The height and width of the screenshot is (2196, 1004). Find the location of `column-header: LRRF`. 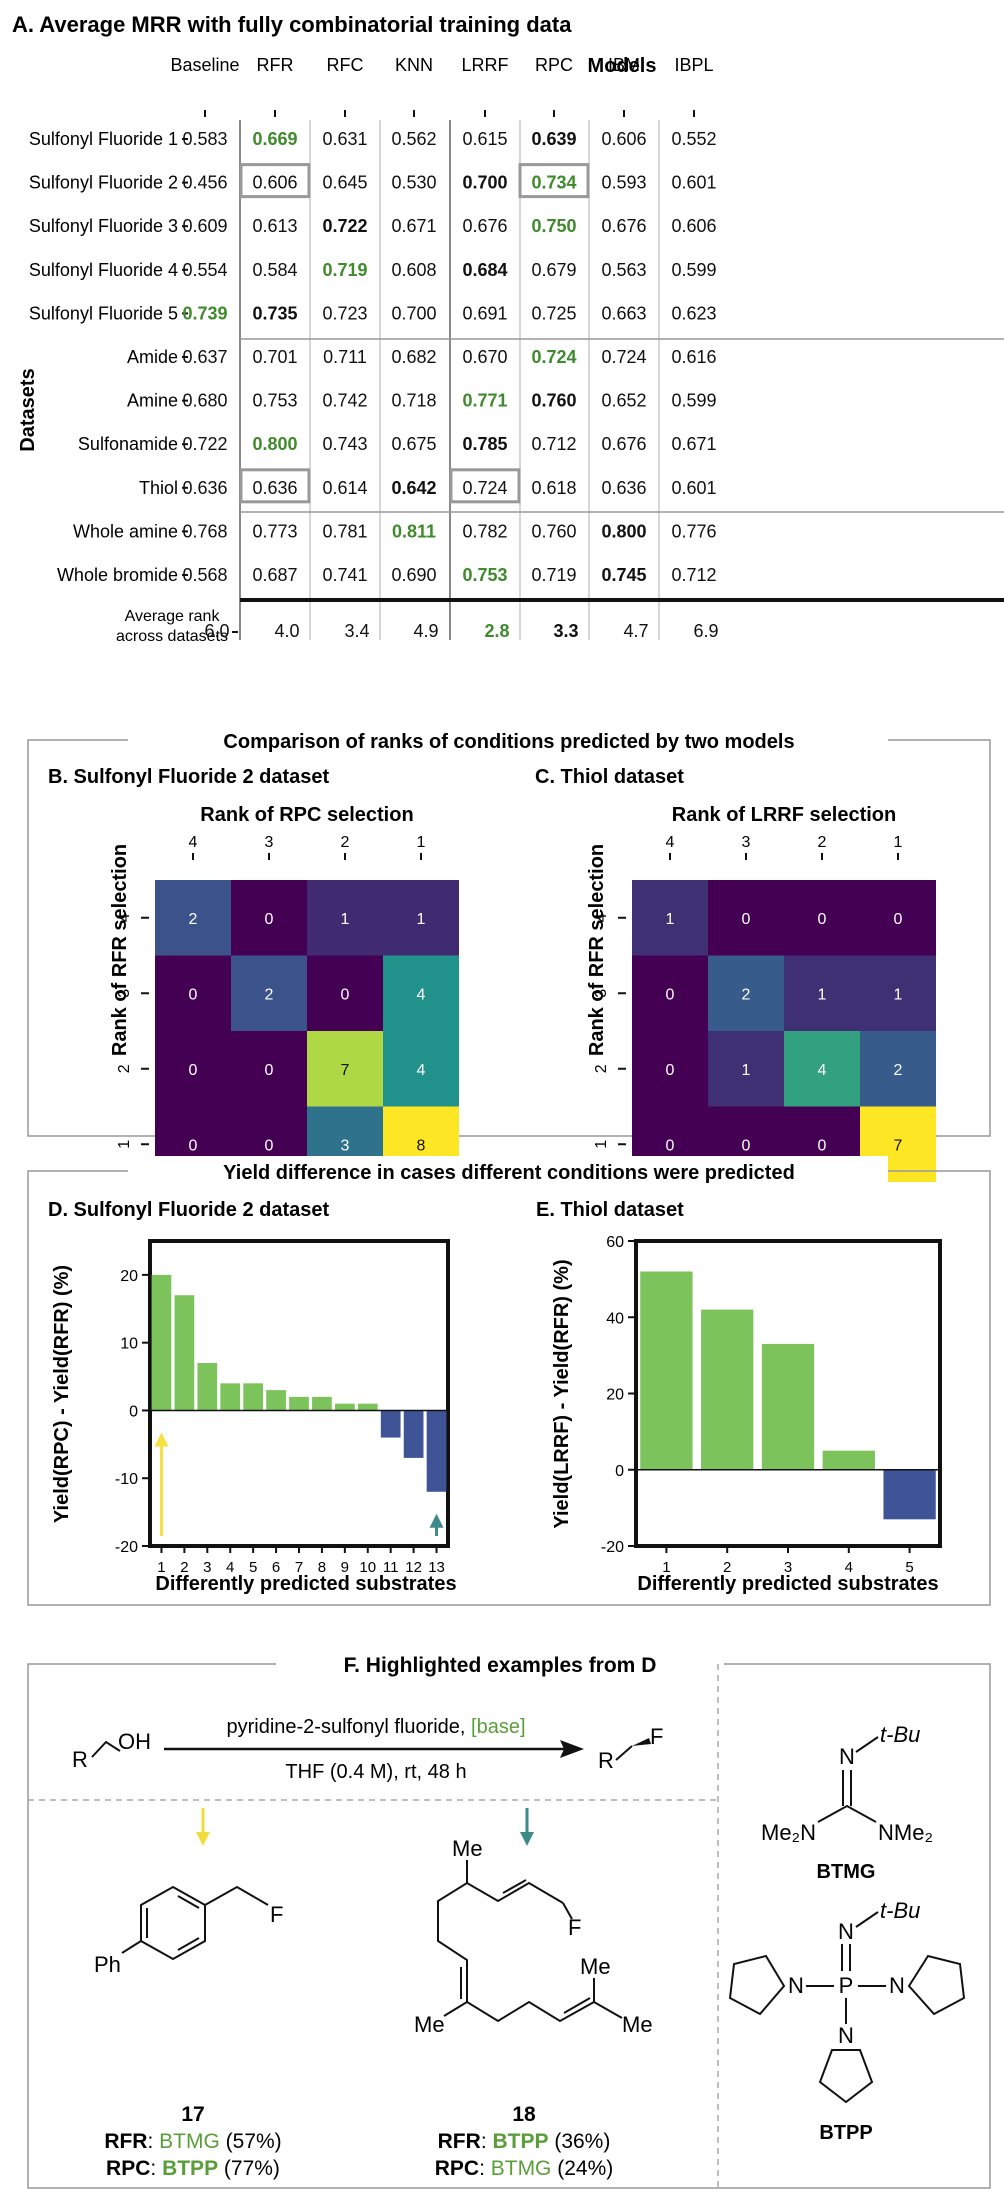

column-header: LRRF is located at coordinates (484, 65).